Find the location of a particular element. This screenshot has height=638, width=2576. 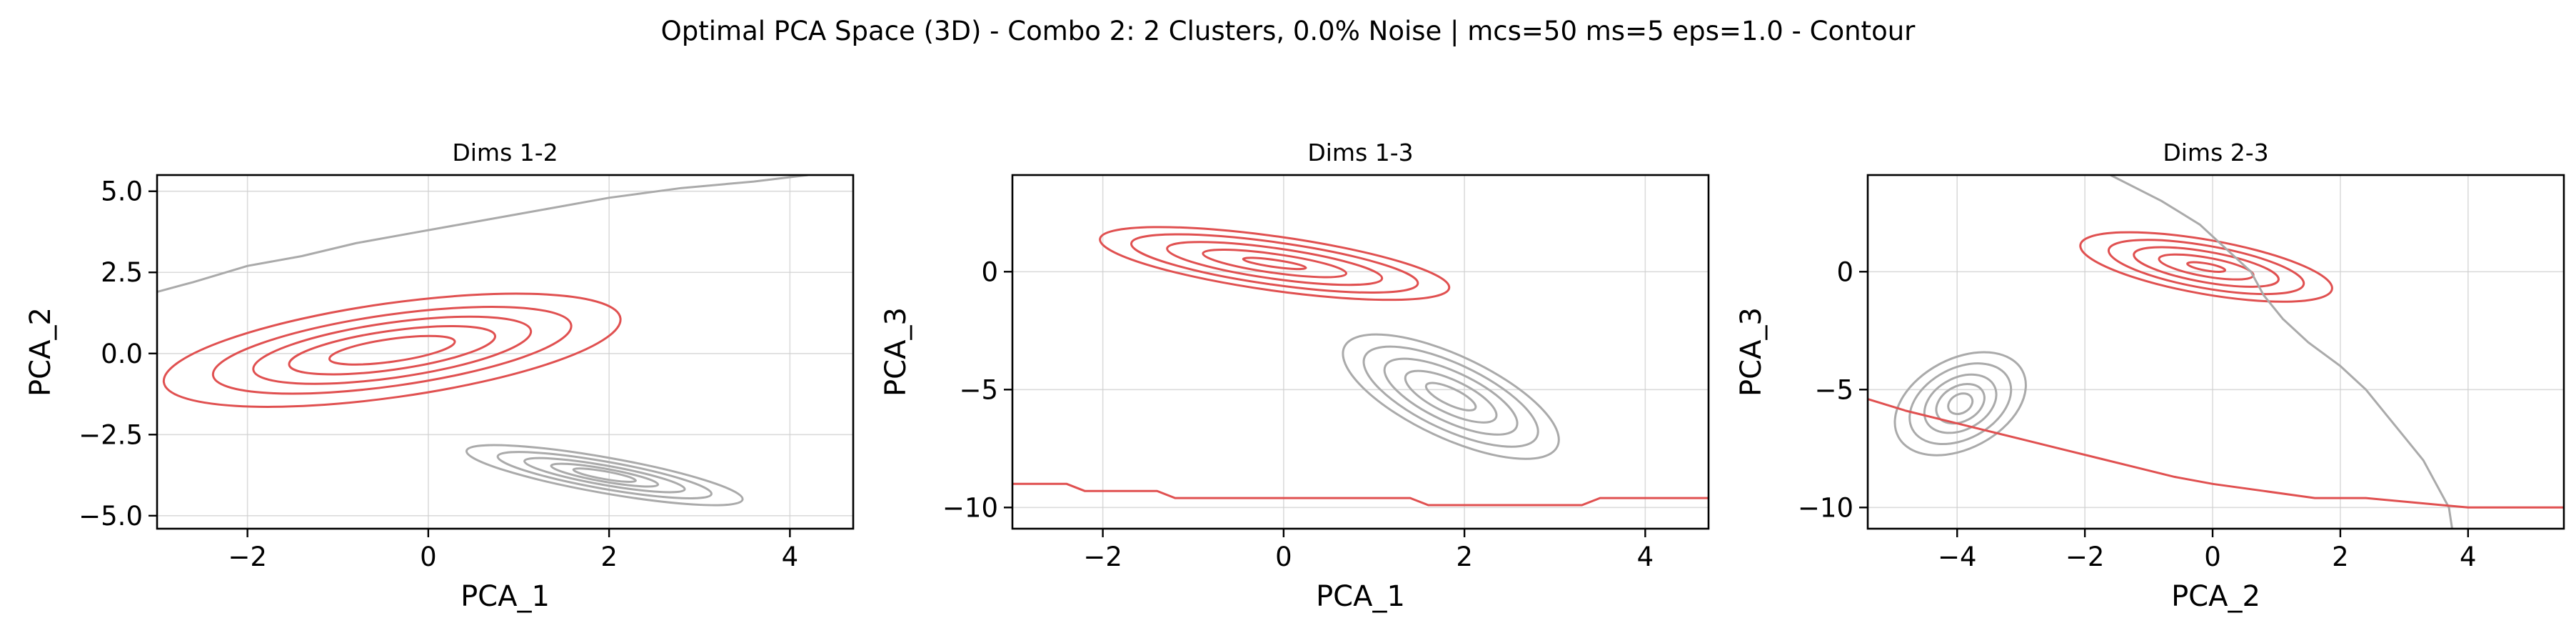

y-axis-label: PCA_2 is located at coordinates (40, 352).